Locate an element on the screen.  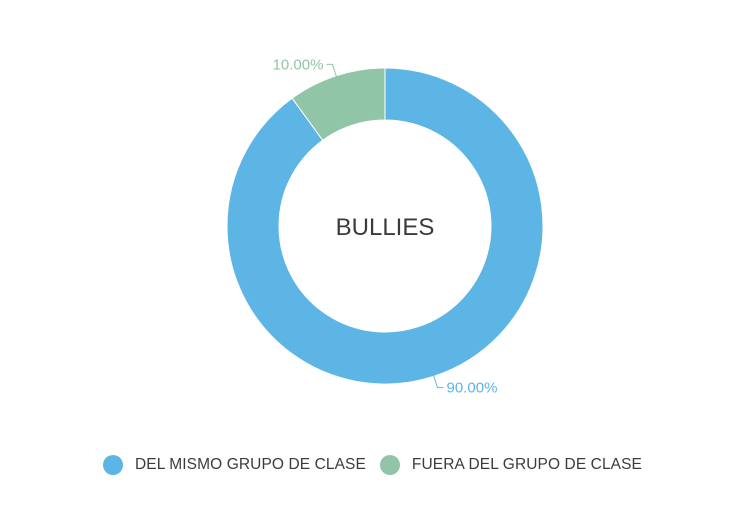
legend-item-0: DEL MISMO GRUPO DE CLASE is located at coordinates (234, 465).